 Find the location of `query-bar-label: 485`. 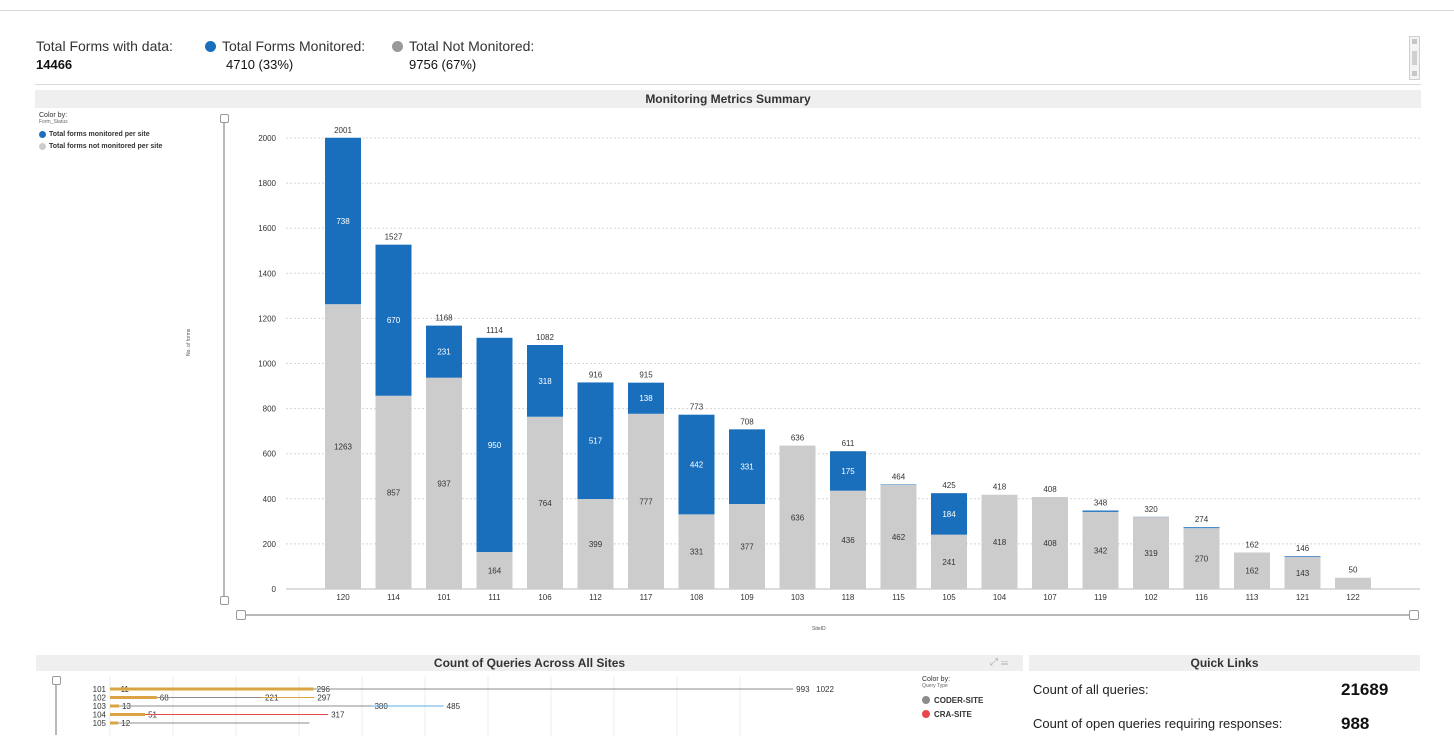

query-bar-label: 485 is located at coordinates (454, 706).